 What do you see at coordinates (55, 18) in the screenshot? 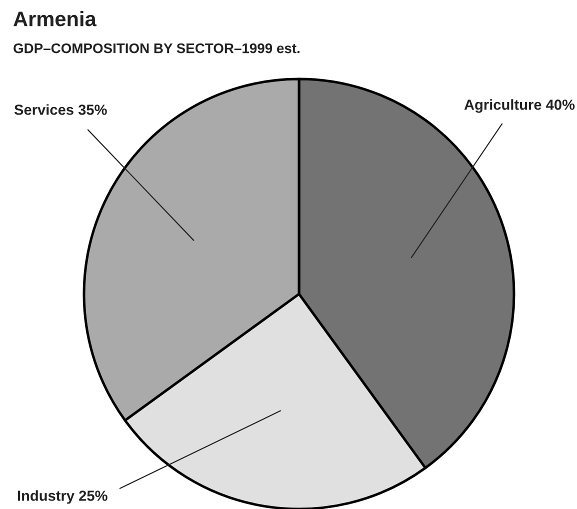
I see `chart-title: Armenia` at bounding box center [55, 18].